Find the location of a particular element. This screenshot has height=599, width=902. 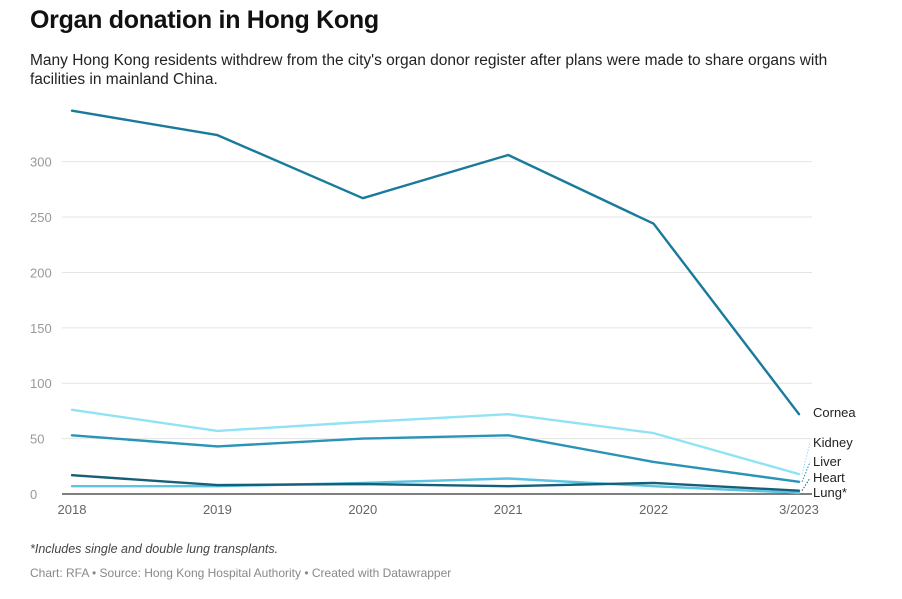

x-tick-label: 2020 is located at coordinates (362, 509).